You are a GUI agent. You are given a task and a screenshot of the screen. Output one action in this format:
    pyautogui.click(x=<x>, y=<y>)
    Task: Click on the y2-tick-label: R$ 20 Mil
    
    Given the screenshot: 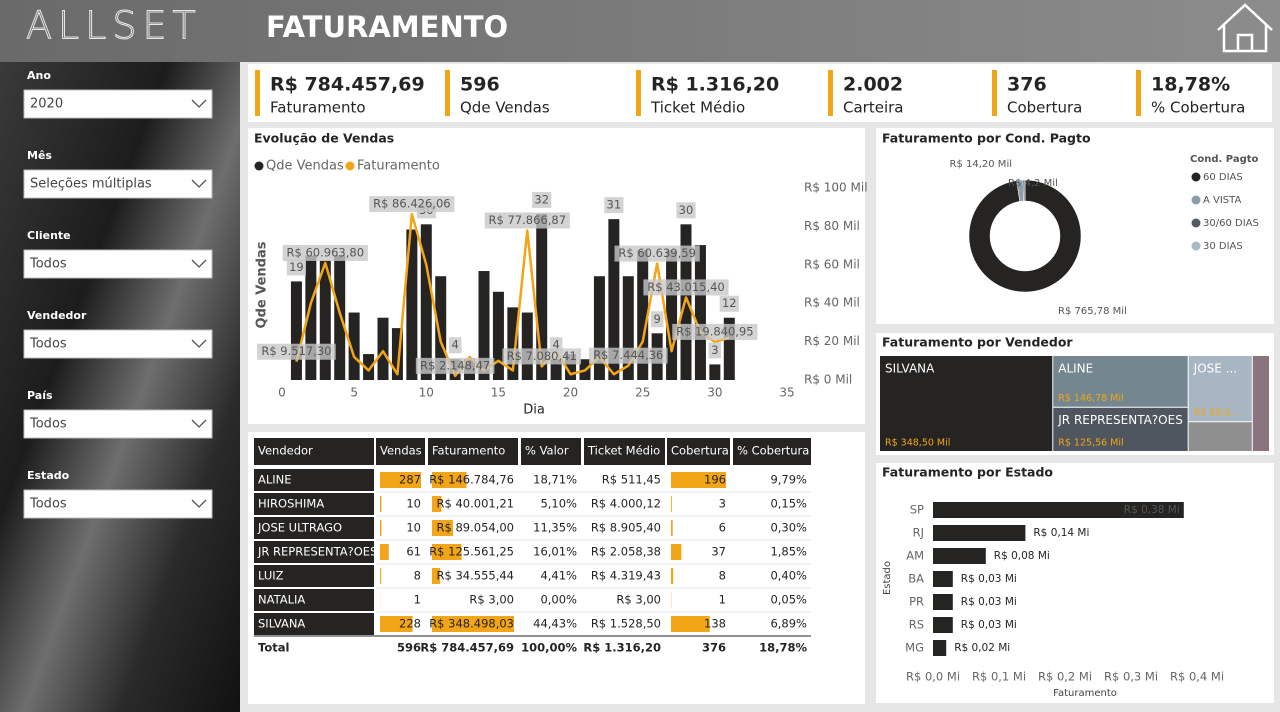 What is the action you would take?
    pyautogui.click(x=832, y=341)
    